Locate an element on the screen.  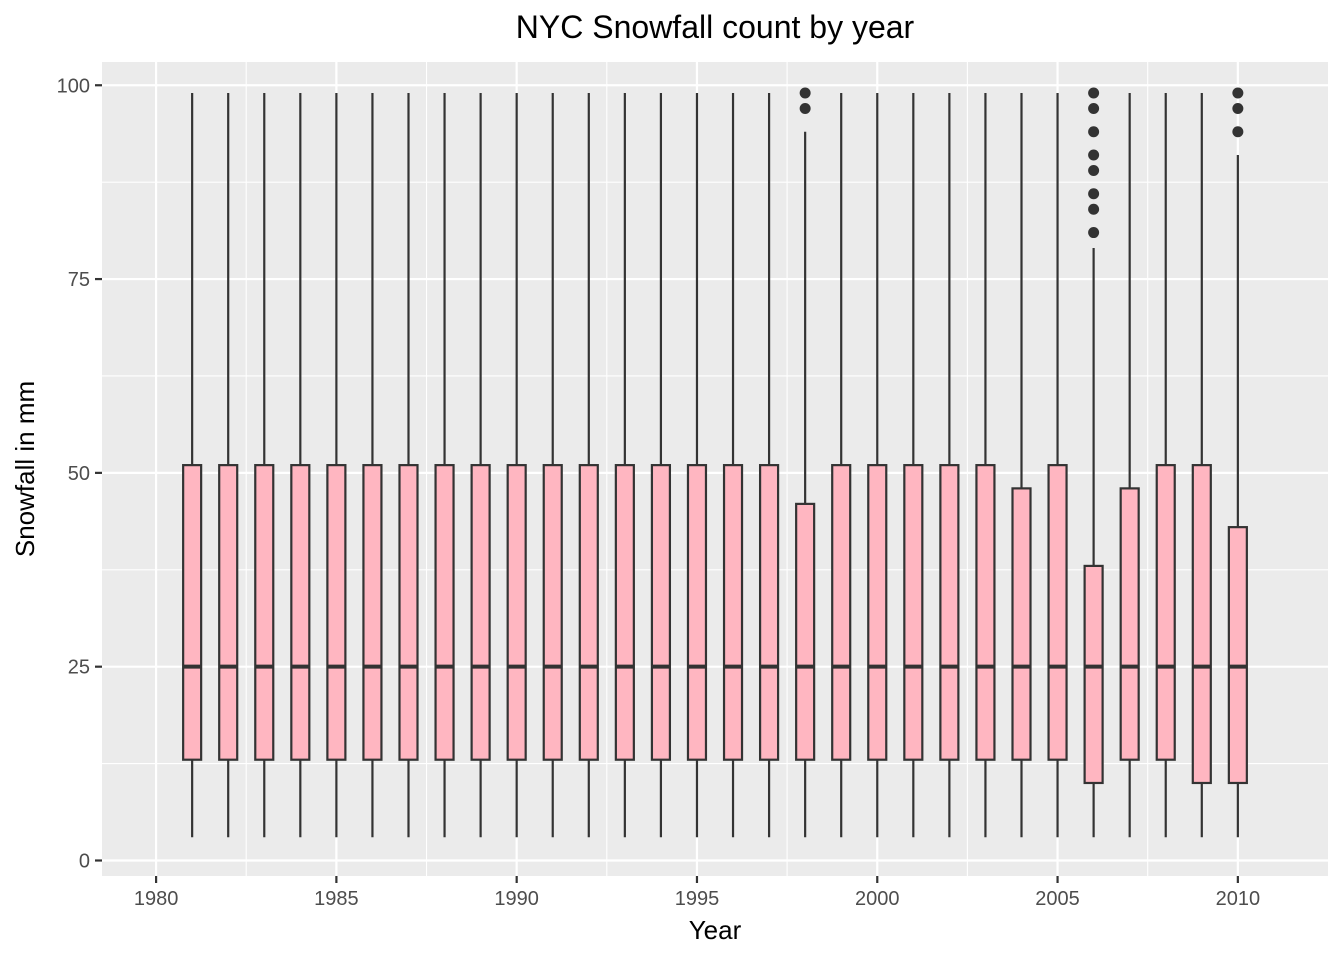
chart-title: NYC Snowfall count by year is located at coordinates (715, 27).